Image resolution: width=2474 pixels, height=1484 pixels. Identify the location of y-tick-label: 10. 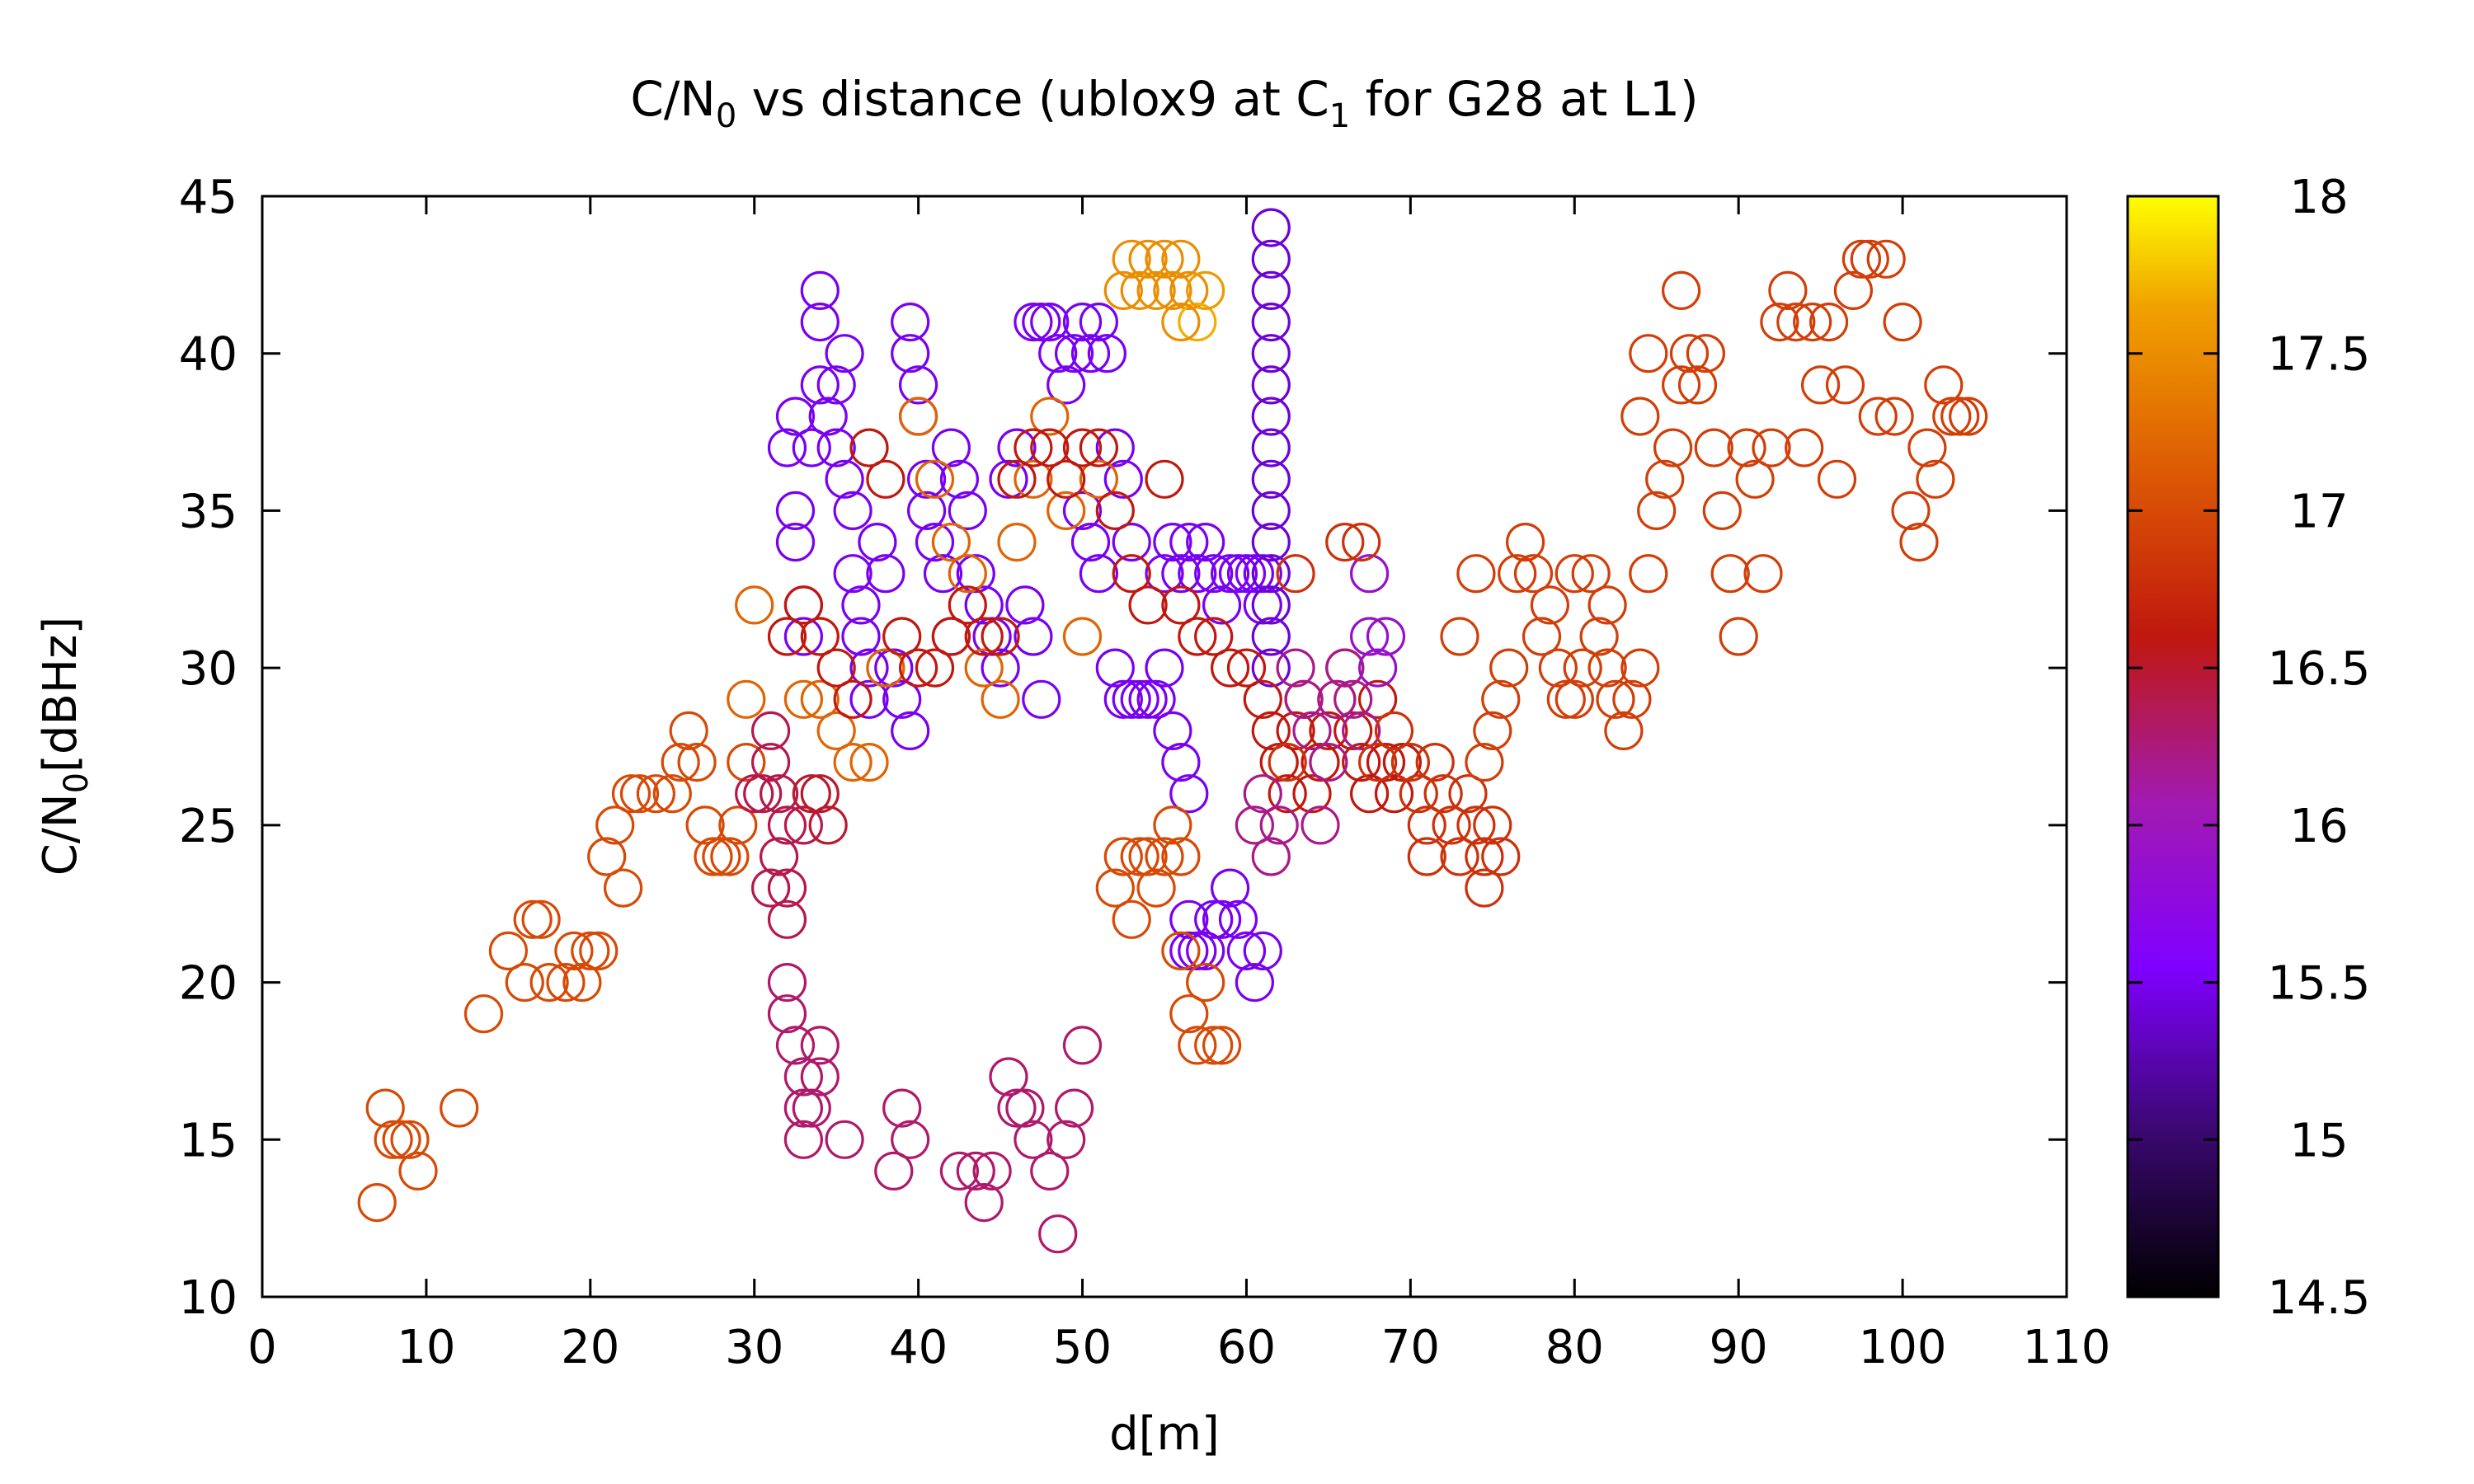
(208, 1298).